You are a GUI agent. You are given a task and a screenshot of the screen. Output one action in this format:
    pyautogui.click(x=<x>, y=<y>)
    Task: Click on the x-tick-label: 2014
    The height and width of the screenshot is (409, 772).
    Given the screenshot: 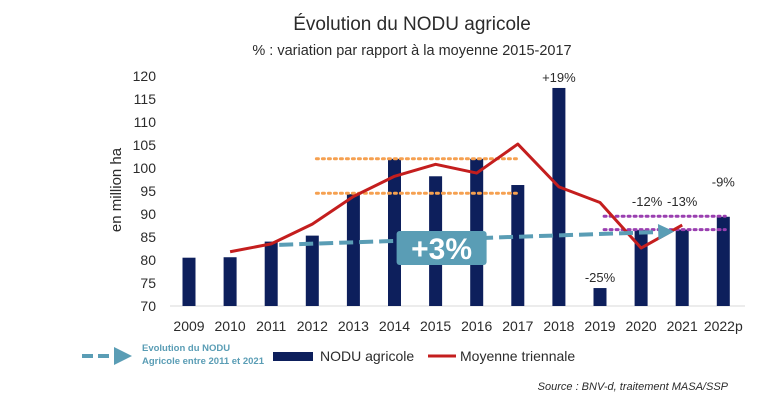 What is the action you would take?
    pyautogui.click(x=394, y=326)
    